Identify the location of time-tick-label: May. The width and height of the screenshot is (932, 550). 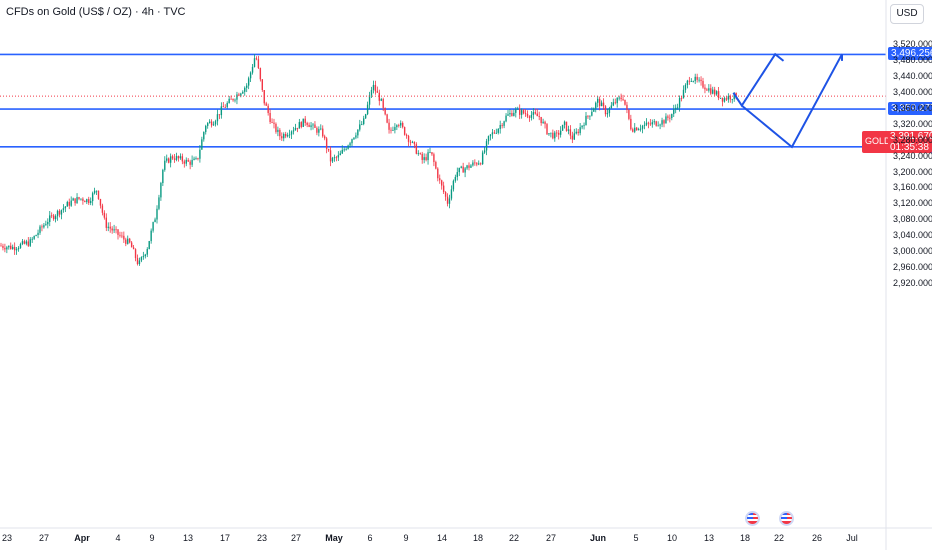
(334, 538).